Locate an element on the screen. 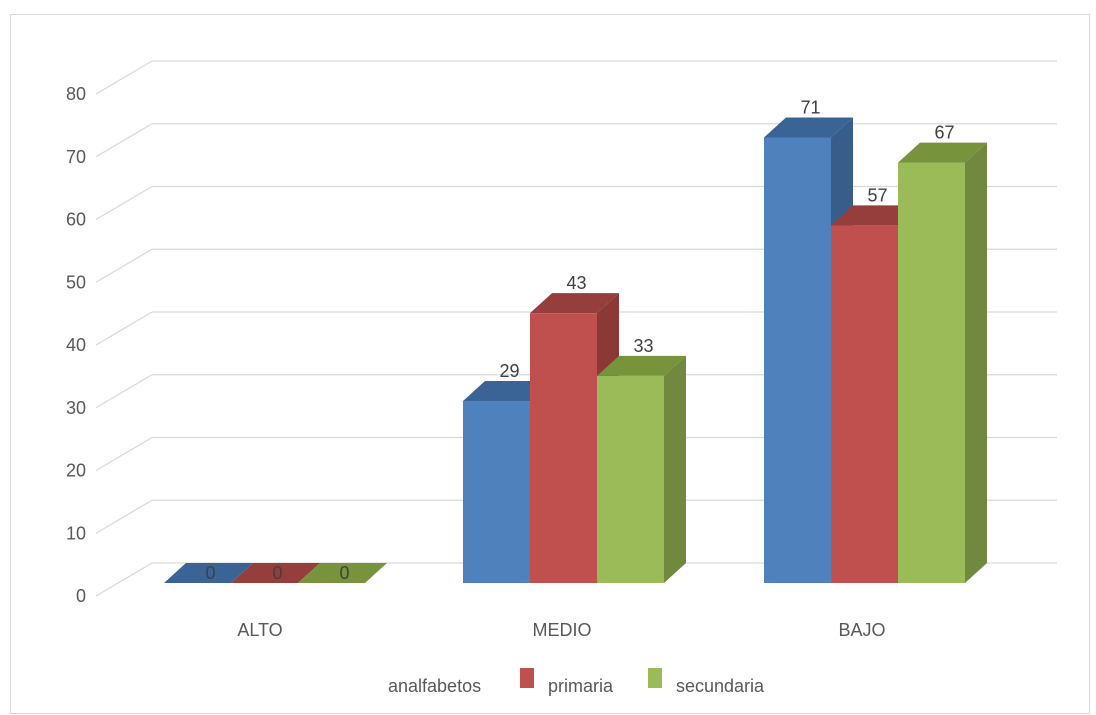 This screenshot has height=715, width=1096. bar-analfabetos-ALTO is located at coordinates (208, 573).